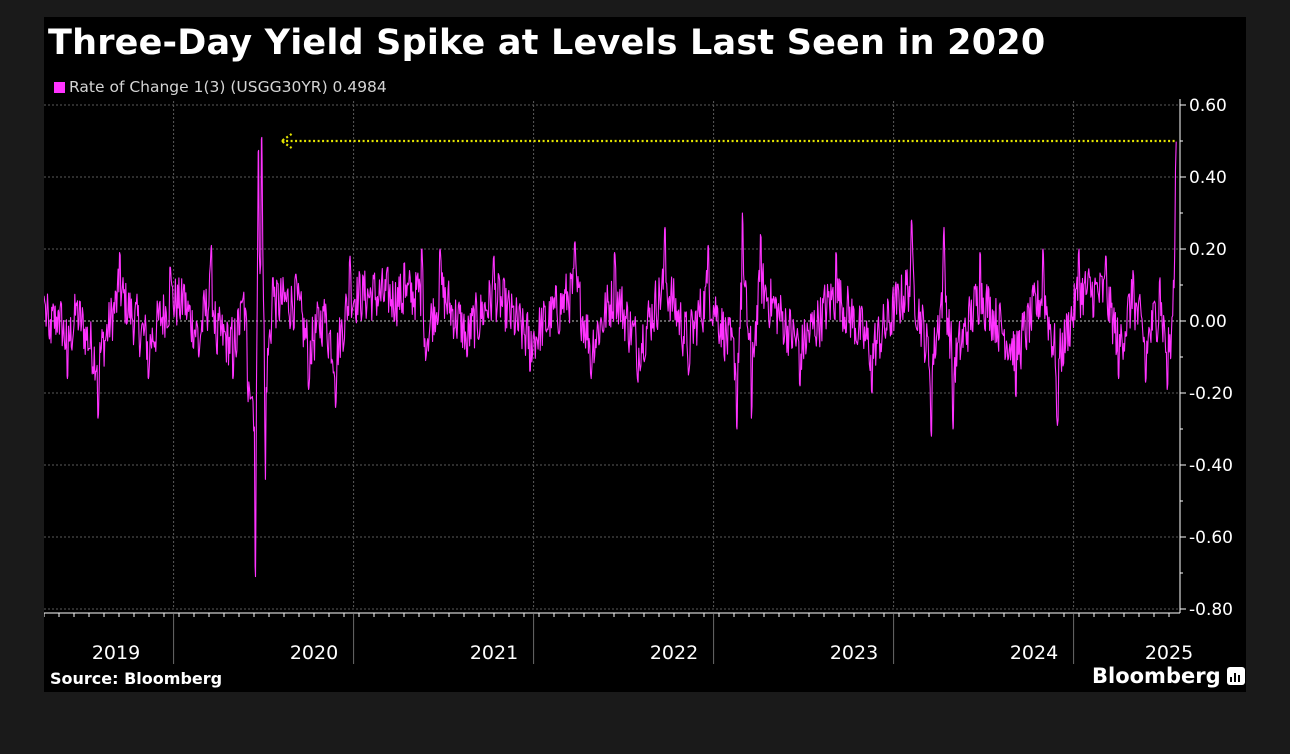  Describe the element at coordinates (494, 653) in the screenshot. I see `x-tick-label: 2021` at that location.